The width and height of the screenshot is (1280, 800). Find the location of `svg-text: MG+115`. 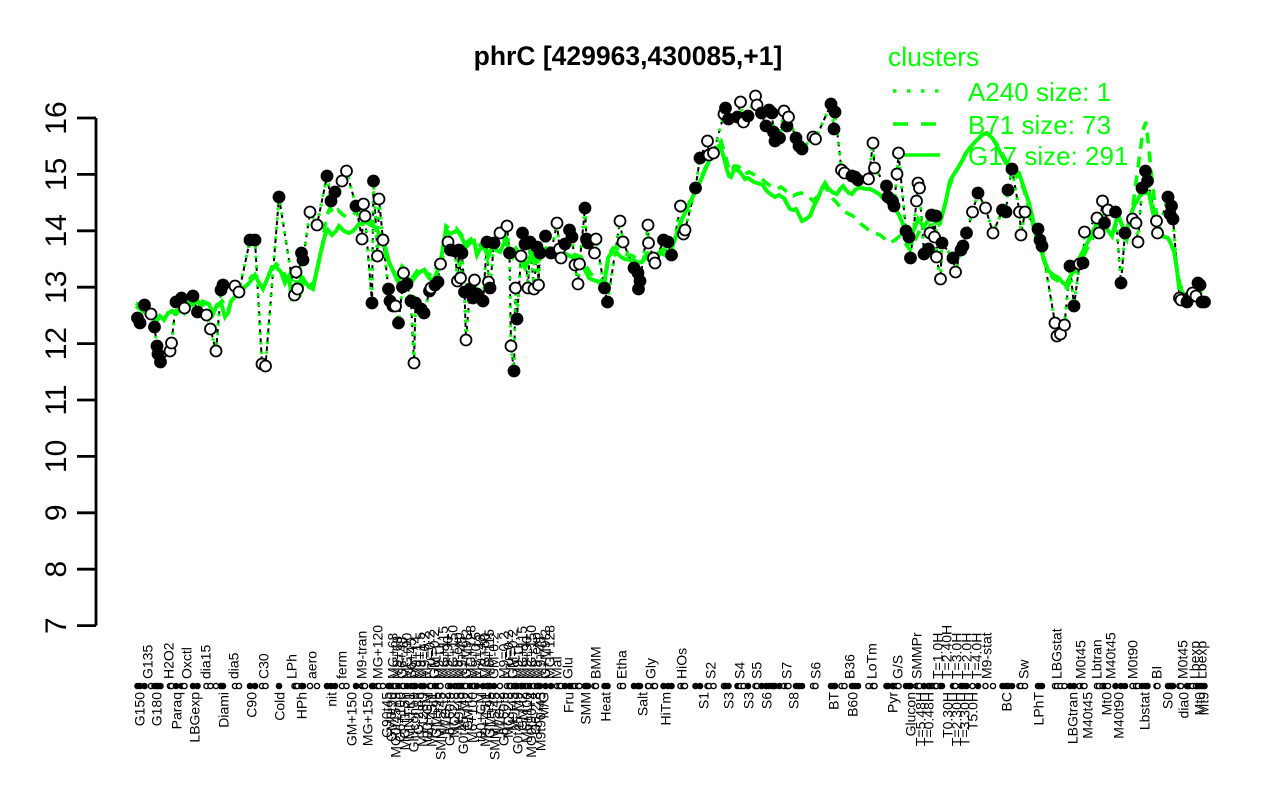

svg-text: MG+115 is located at coordinates (522, 652).